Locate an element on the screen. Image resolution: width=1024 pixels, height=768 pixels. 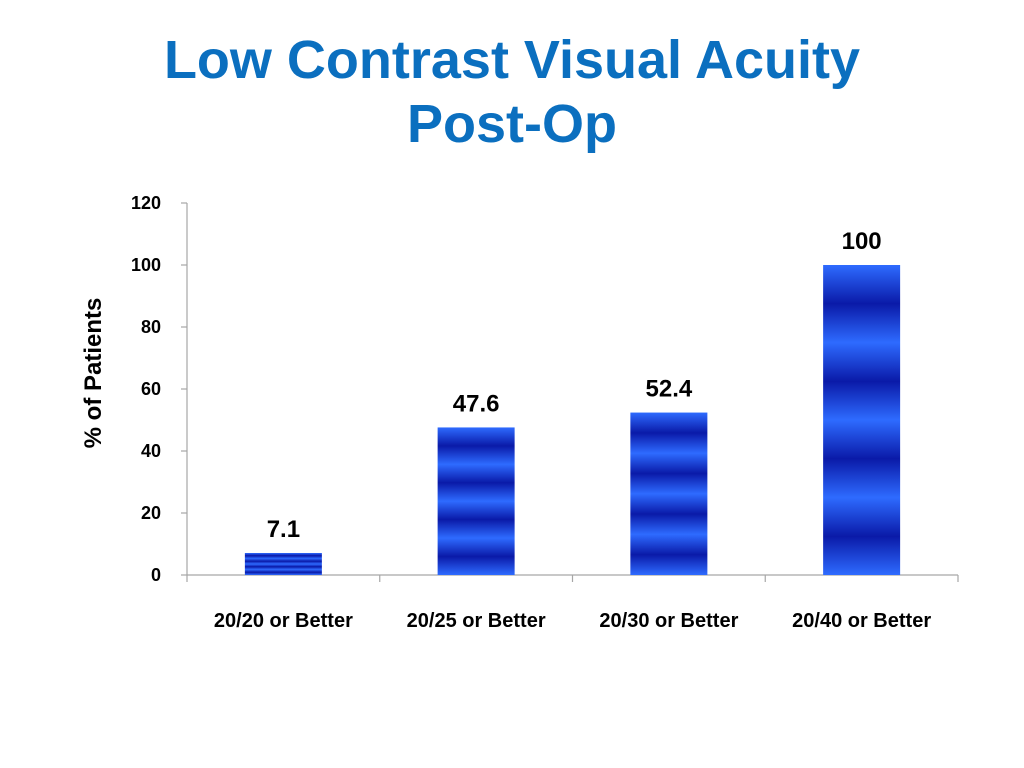
x-category-label: 20/40 or Better is located at coordinates (861, 621).